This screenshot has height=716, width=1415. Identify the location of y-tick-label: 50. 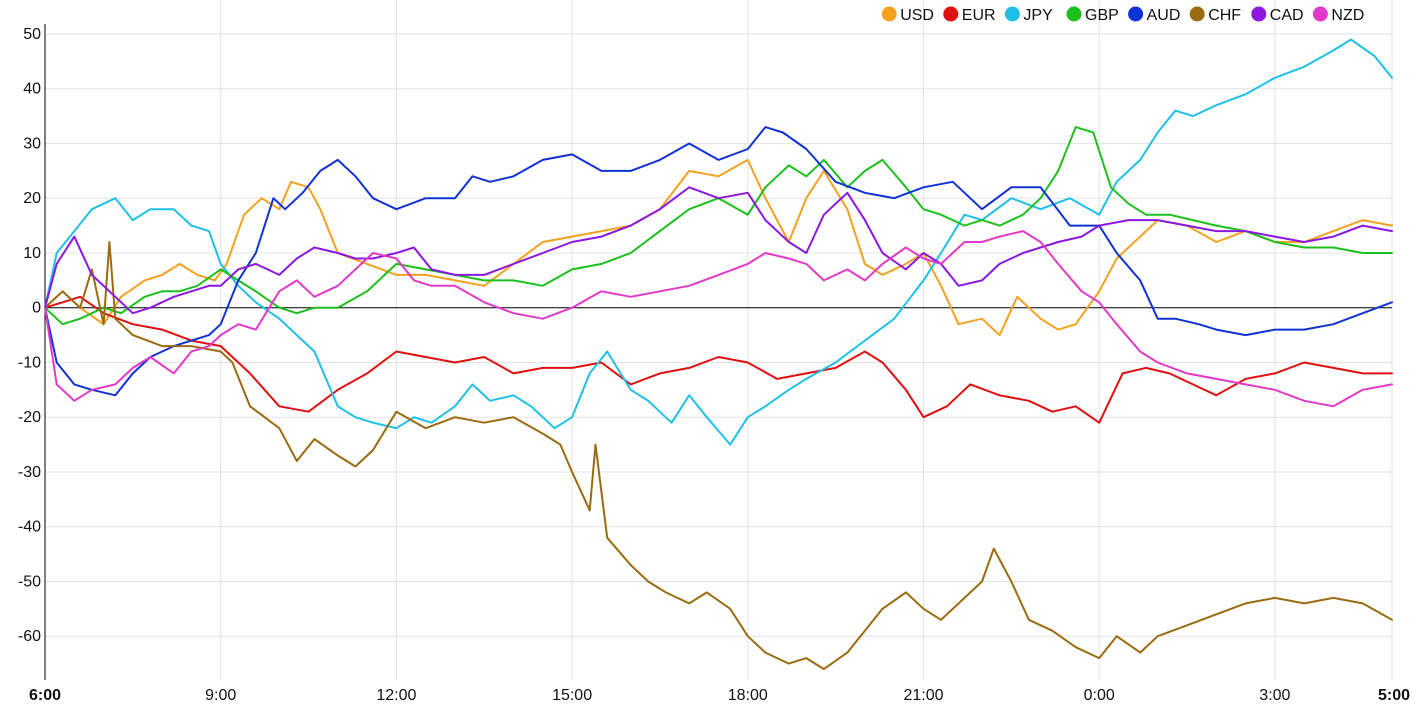
(32, 34).